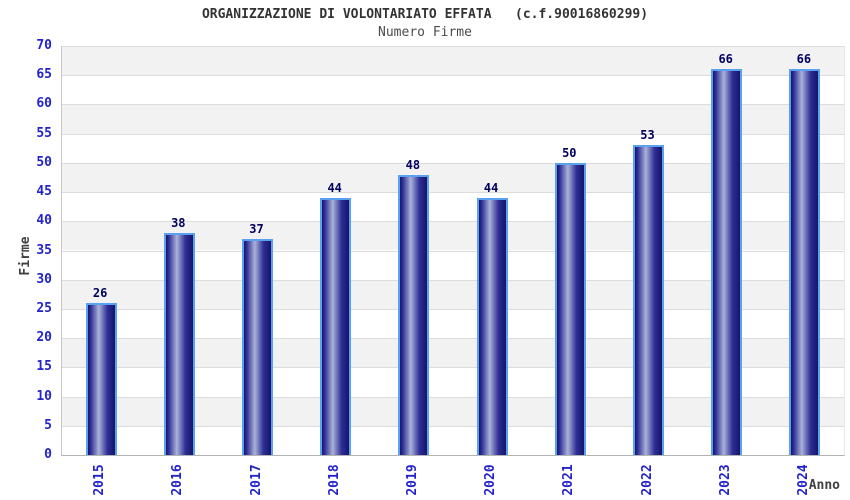 This screenshot has width=850, height=500. Describe the element at coordinates (44, 338) in the screenshot. I see `y-tick-label: 20` at that location.